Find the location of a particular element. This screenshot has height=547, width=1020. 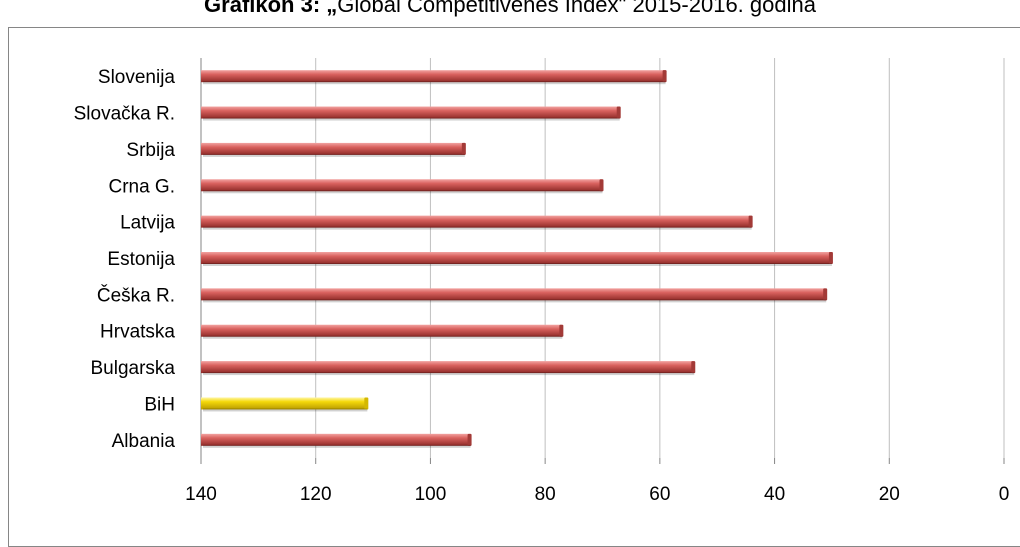

category-label: Albania is located at coordinates (144, 441).